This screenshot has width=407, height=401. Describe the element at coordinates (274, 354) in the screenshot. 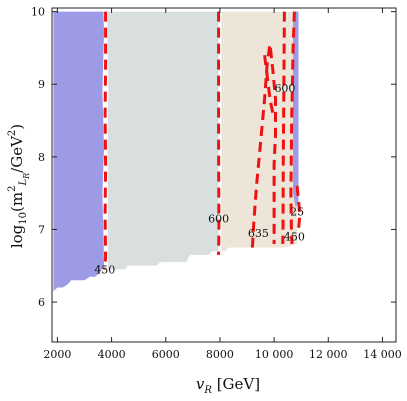

I see `x-tick-label: 10 000` at that location.